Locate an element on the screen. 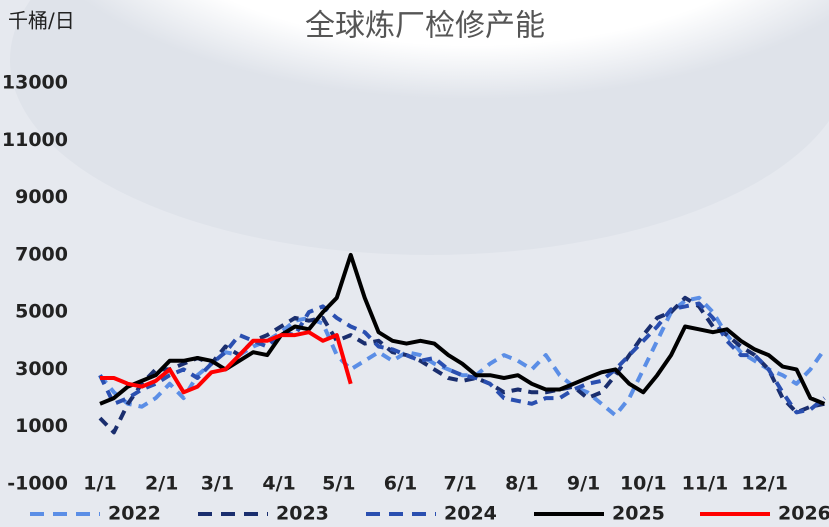  x-tick-label: 12/1 is located at coordinates (764, 484).